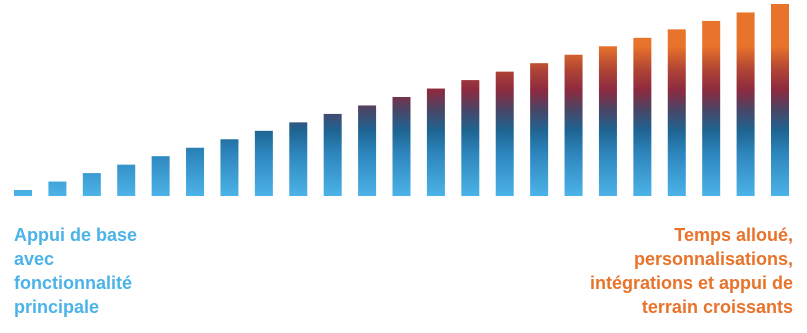  I want to click on left-caption-line: fonctionnalité, so click(73, 283).